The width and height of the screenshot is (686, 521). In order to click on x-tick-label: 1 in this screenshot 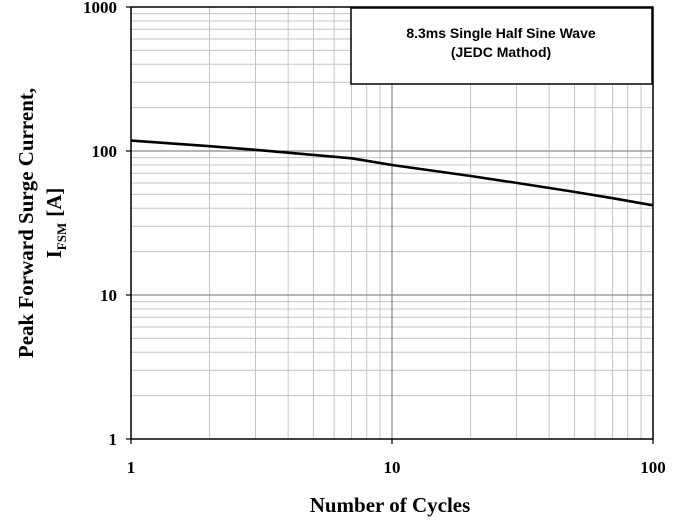, I will do `click(131, 467)`.